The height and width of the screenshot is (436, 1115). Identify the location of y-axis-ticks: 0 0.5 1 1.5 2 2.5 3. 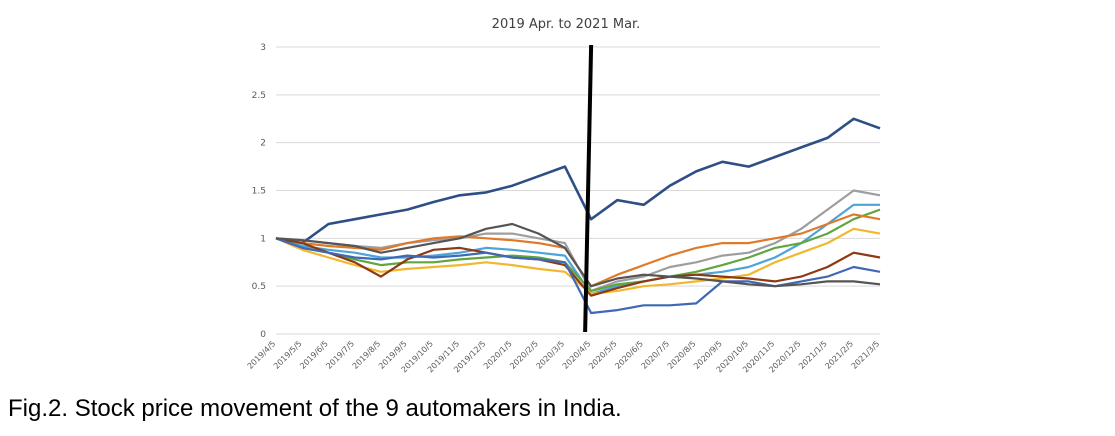
(259, 191).